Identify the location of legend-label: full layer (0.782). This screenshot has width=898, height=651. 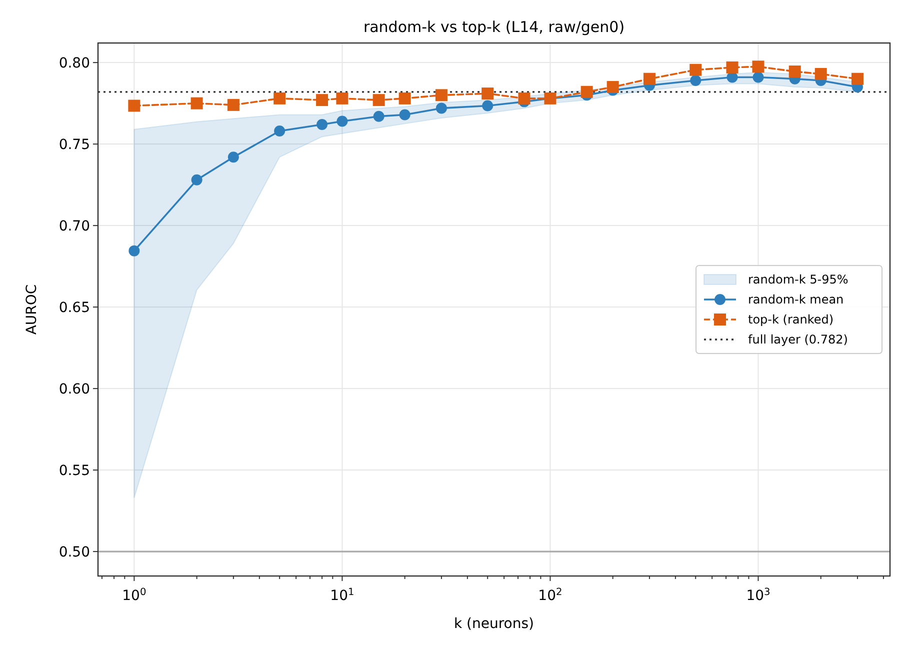
(798, 339).